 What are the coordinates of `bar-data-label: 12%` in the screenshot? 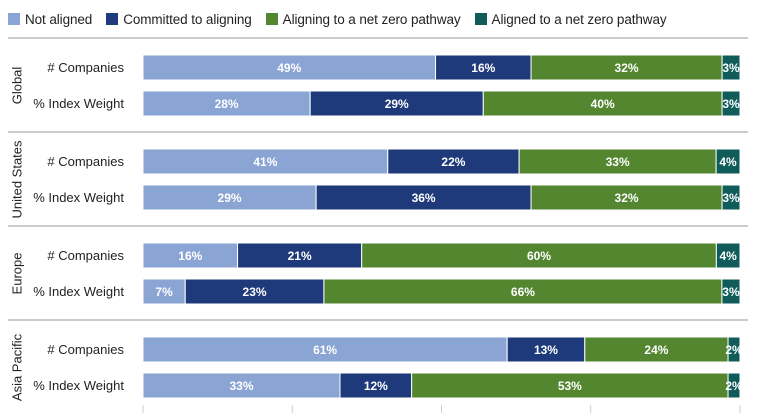 It's located at (376, 386).